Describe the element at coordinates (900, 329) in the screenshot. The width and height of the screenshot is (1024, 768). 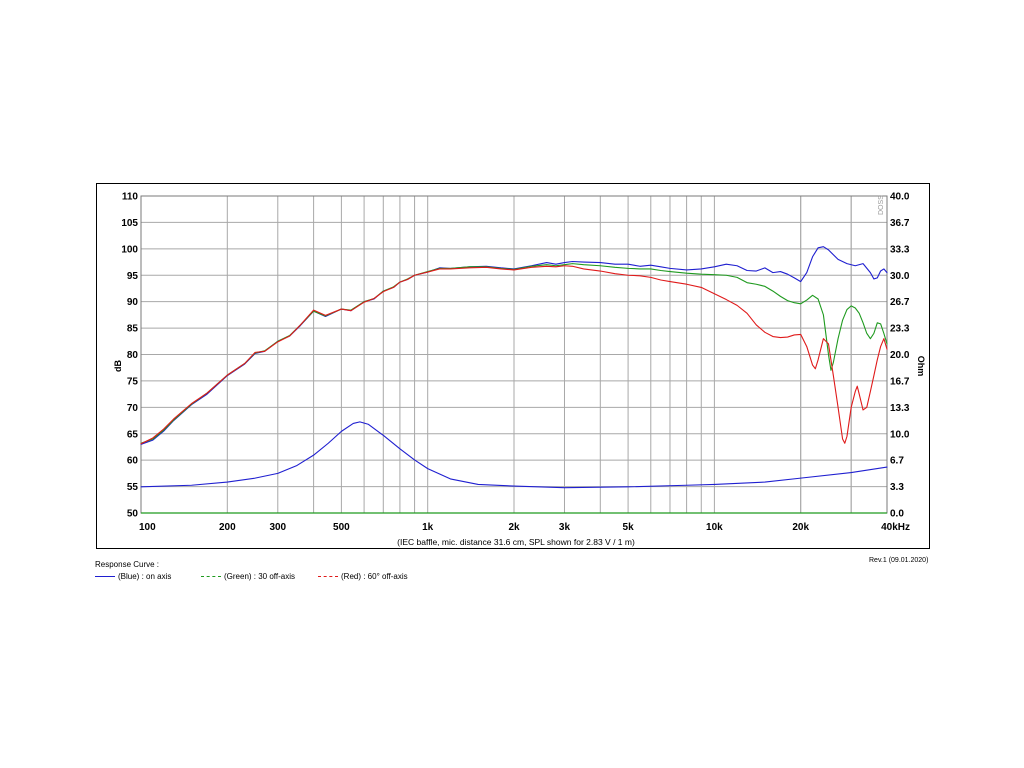
I see `y-tick-label-right: 23.3` at that location.